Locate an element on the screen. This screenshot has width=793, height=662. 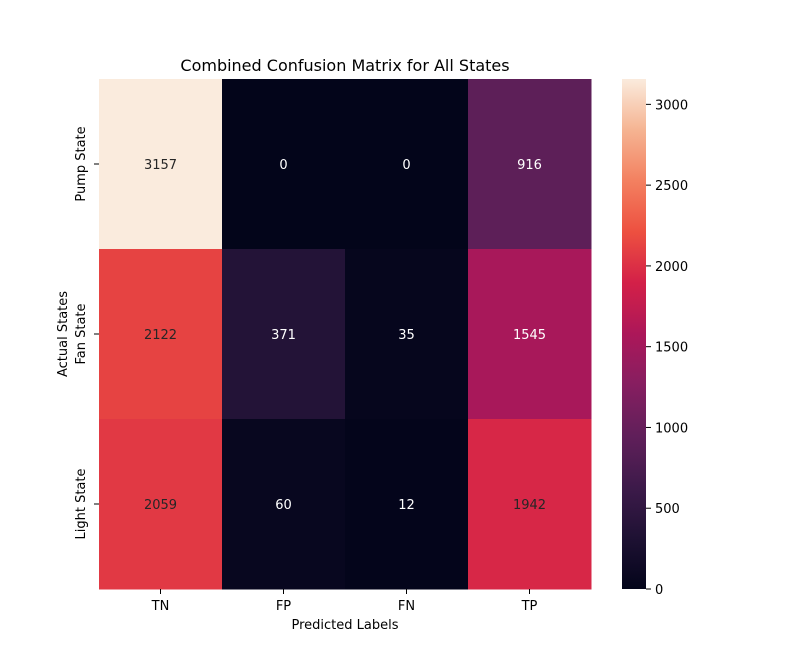
cell-value-label: 60 is located at coordinates (283, 505).